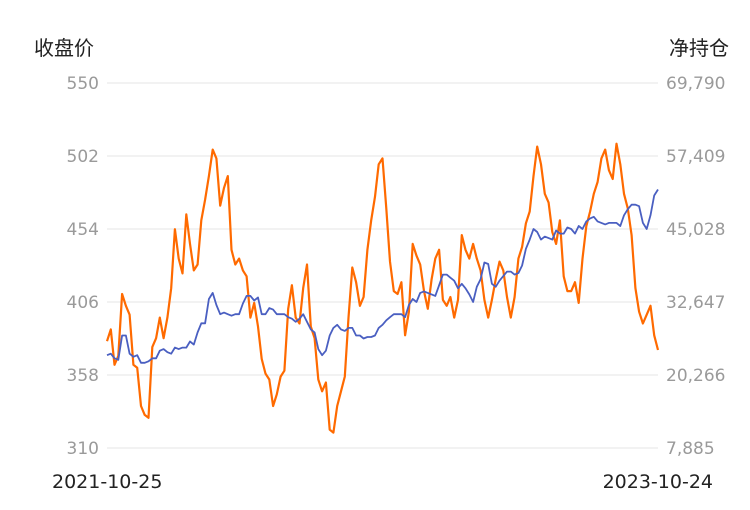 This screenshot has width=750, height=510. What do you see at coordinates (658, 482) in the screenshot?
I see `x-end-label: 2023-10-24` at bounding box center [658, 482].